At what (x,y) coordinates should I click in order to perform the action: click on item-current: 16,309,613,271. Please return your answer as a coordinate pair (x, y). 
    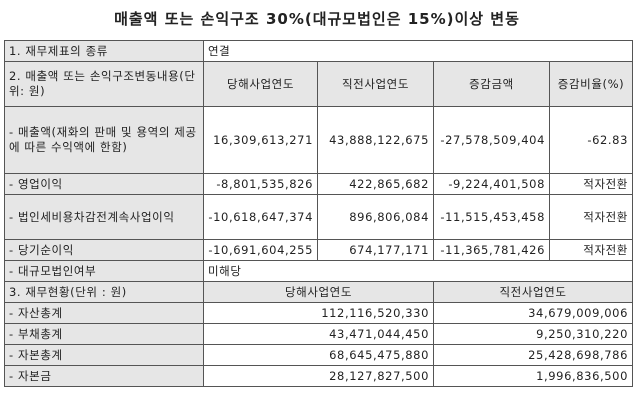
    Looking at the image, I should click on (260, 140).